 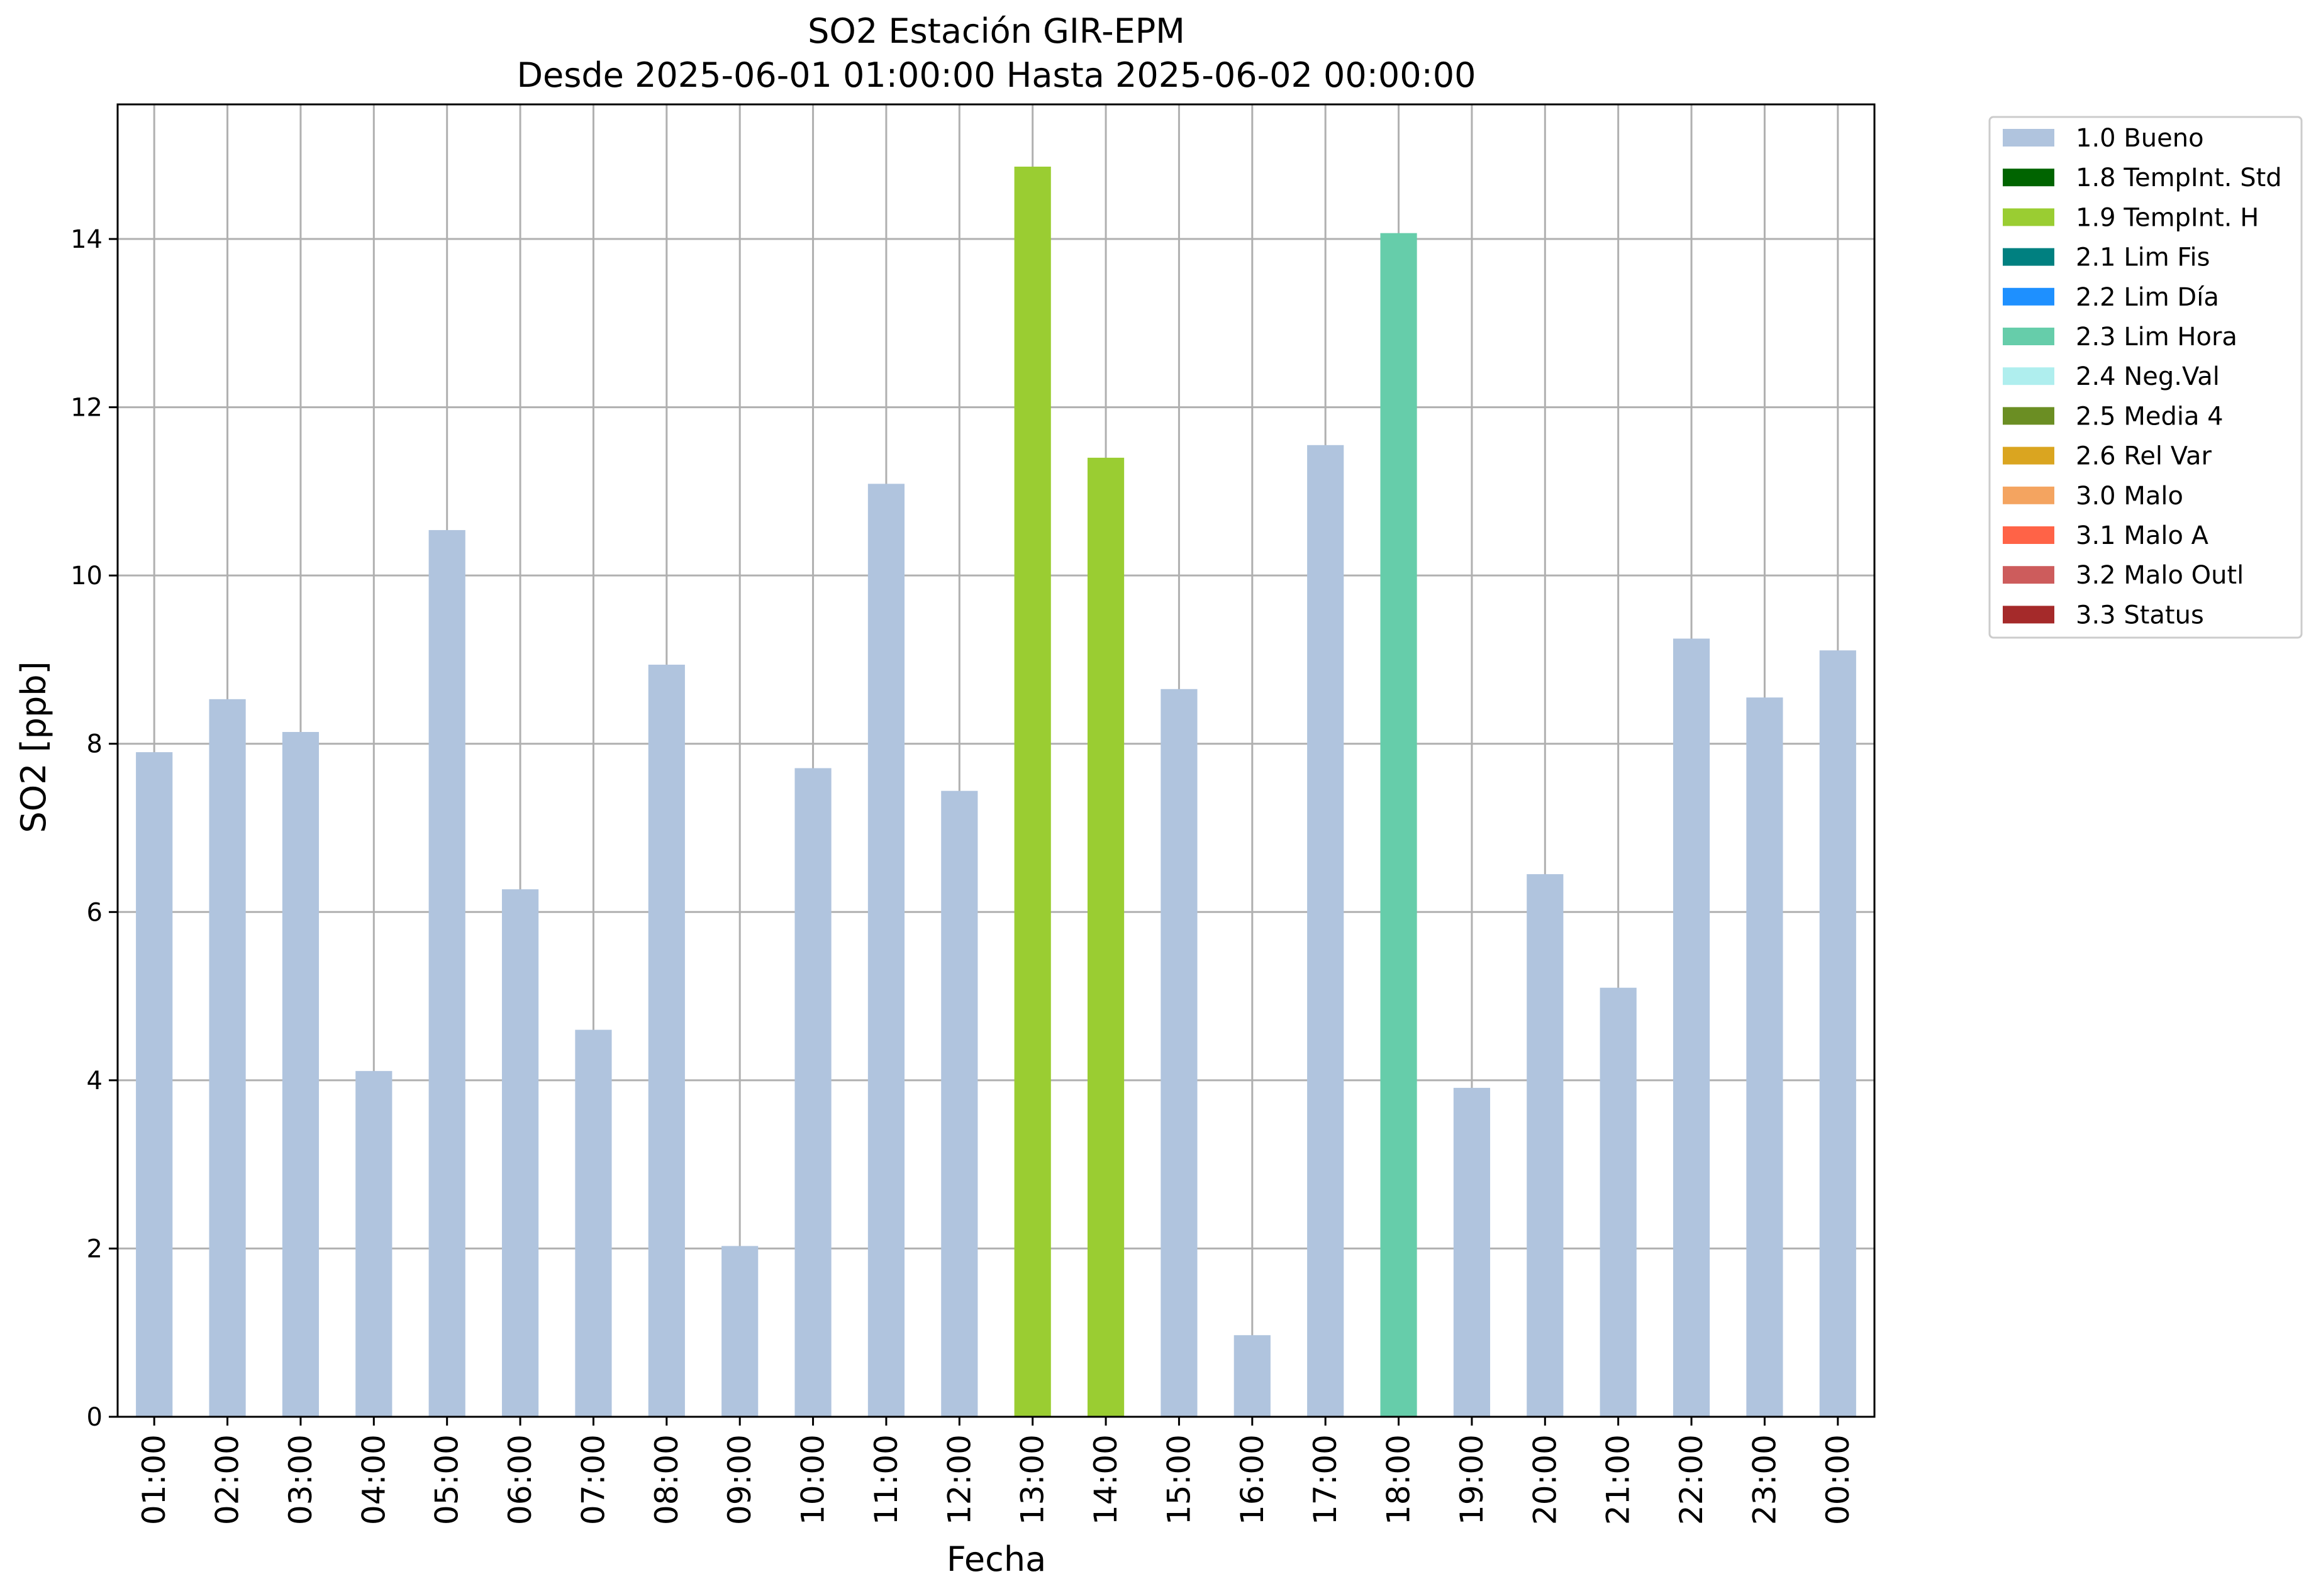 What do you see at coordinates (593, 1480) in the screenshot?
I see `x-tick-label: 07:00` at bounding box center [593, 1480].